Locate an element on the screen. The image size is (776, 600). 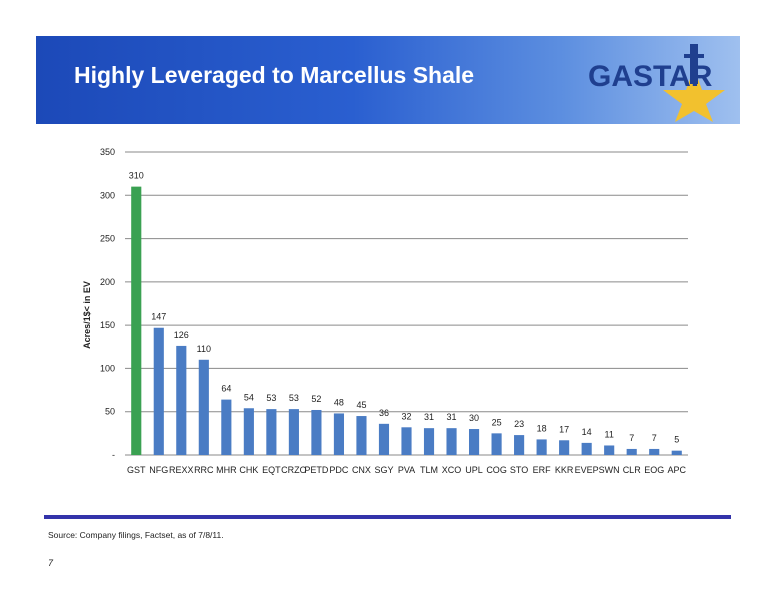
data-label: 14 is located at coordinates (587, 432).